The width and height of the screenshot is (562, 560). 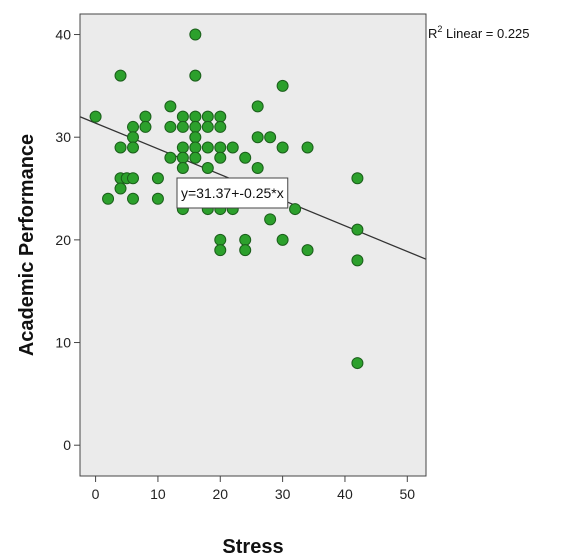 What do you see at coordinates (63, 343) in the screenshot?
I see `y-tick-label: 10` at bounding box center [63, 343].